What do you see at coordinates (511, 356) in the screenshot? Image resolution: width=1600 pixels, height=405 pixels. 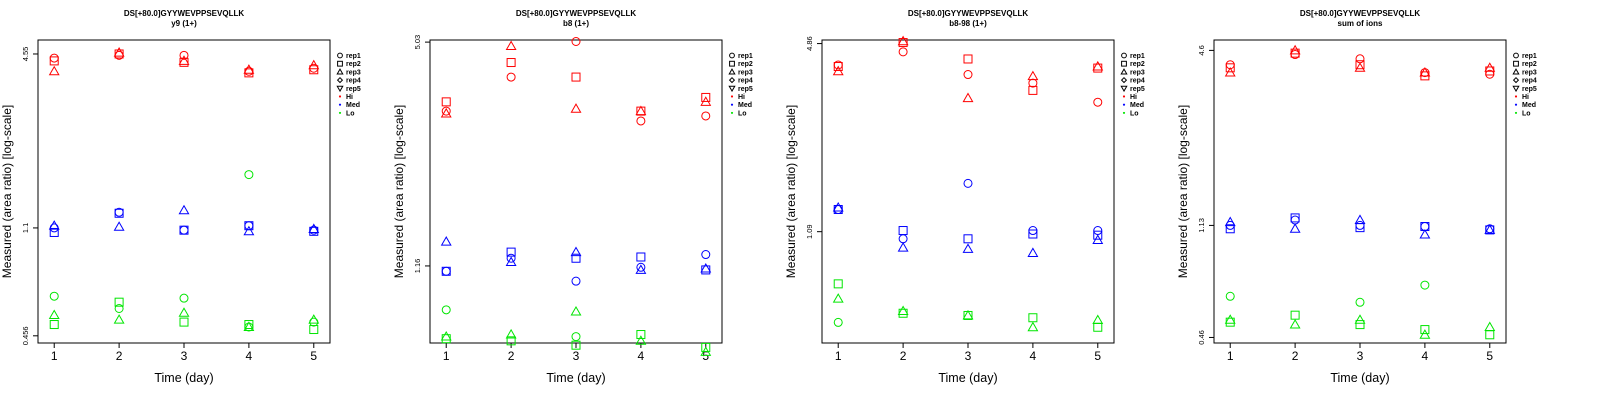 I see `x-tick-label: 2` at bounding box center [511, 356].